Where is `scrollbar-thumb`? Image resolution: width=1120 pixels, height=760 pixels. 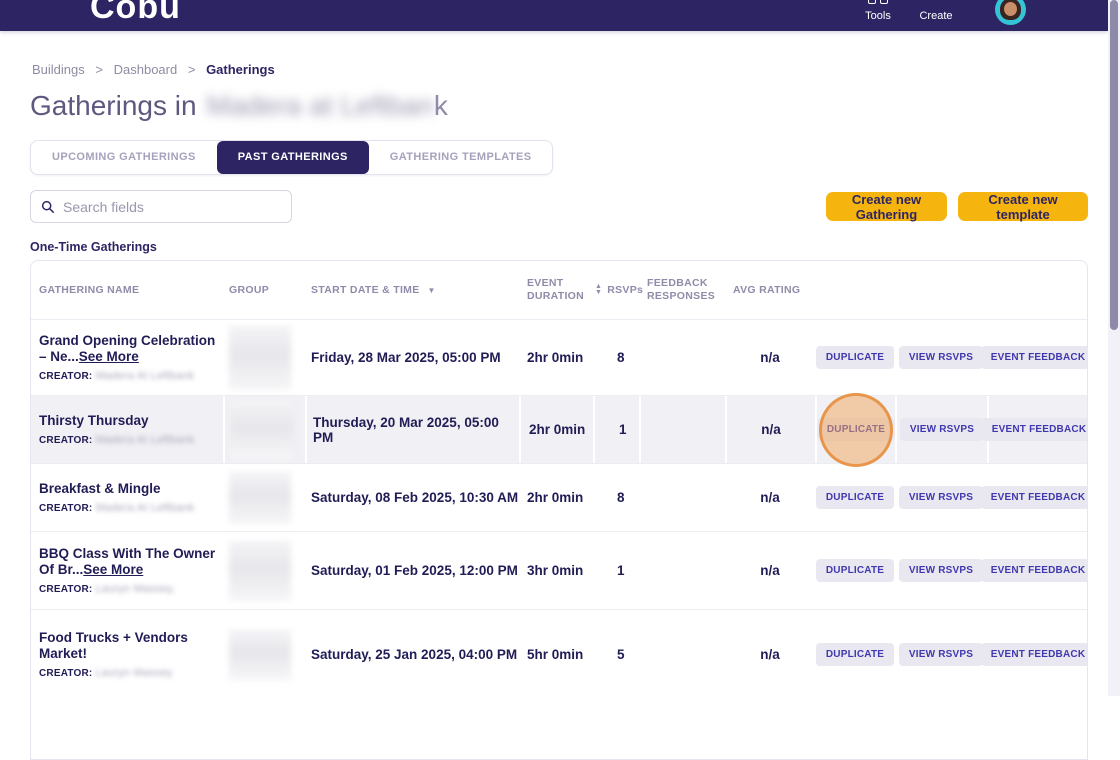
scrollbar-thumb is located at coordinates (1114, 165).